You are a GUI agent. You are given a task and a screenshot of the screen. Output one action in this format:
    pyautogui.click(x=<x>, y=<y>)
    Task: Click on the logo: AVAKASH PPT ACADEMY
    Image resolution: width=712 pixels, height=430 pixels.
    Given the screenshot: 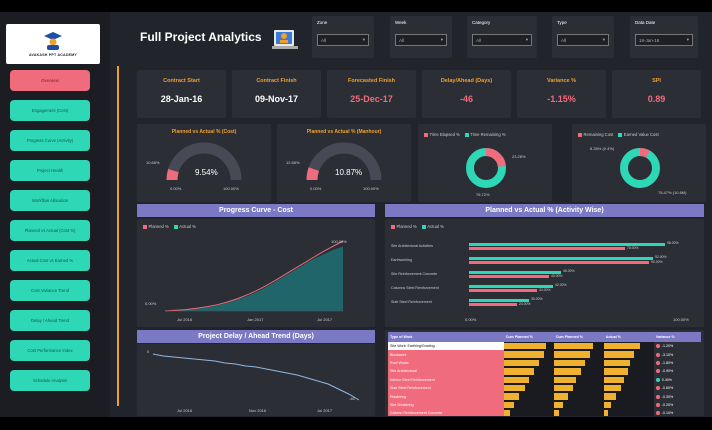 What is the action you would take?
    pyautogui.click(x=53, y=44)
    